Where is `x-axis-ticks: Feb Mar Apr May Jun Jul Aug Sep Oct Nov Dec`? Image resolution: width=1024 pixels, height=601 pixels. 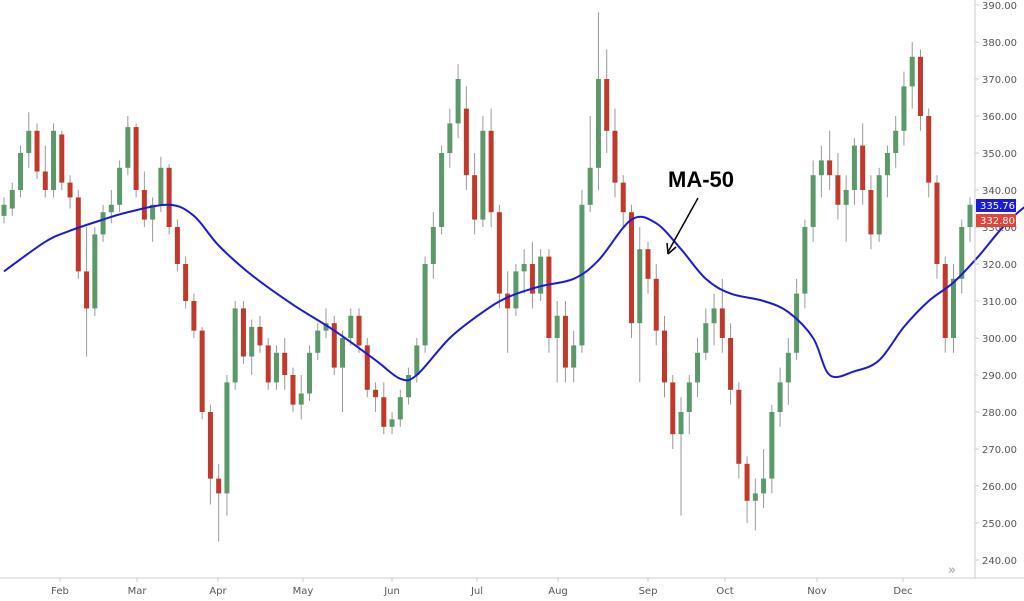 x-axis-ticks: Feb Mar Apr May Jun Jul Aug Sep Oct Nov Dec is located at coordinates (482, 587).